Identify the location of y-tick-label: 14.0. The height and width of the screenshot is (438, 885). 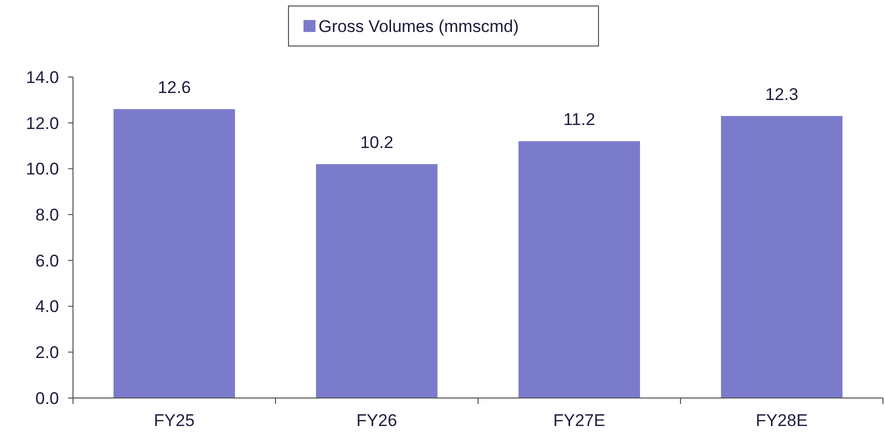
(42, 77).